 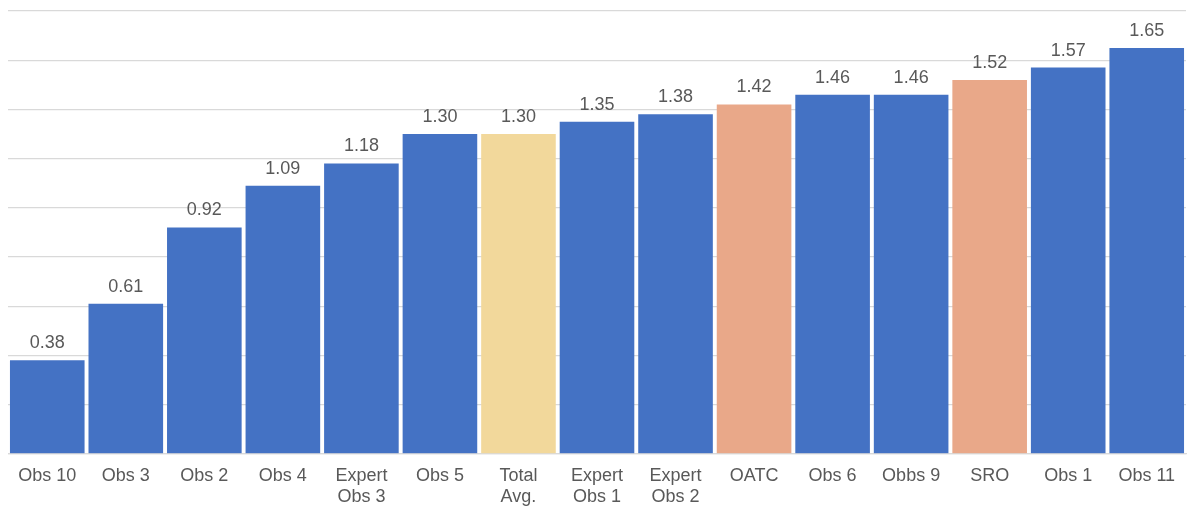 What do you see at coordinates (911, 474) in the screenshot?
I see `x-tick-label: Obbs 9` at bounding box center [911, 474].